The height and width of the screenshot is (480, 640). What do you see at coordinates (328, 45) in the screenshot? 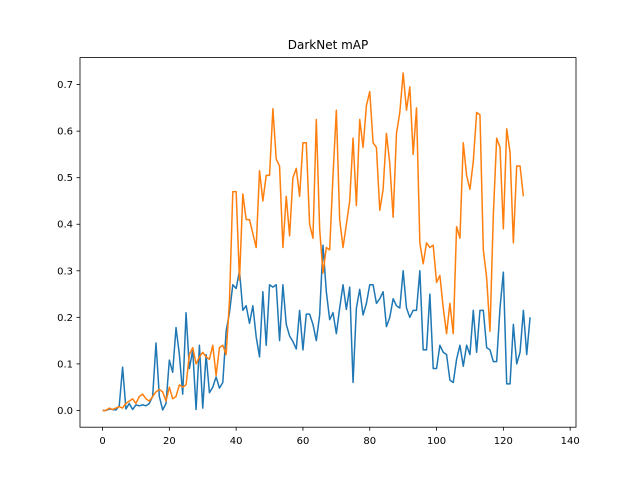
I see `chart-title: DarkNet mAP` at bounding box center [328, 45].